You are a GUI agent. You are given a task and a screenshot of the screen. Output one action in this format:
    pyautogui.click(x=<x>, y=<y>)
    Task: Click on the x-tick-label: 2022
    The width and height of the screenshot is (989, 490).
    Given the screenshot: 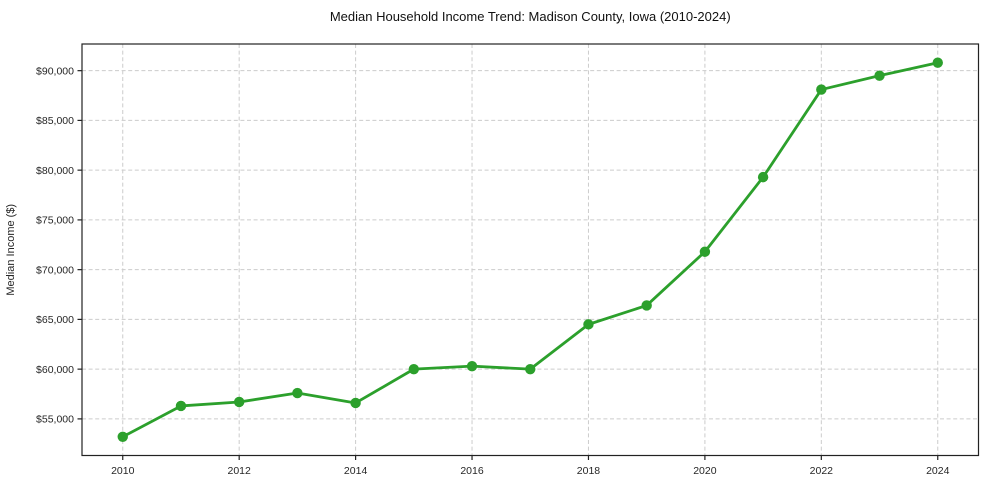 What is the action you would take?
    pyautogui.click(x=822, y=471)
    